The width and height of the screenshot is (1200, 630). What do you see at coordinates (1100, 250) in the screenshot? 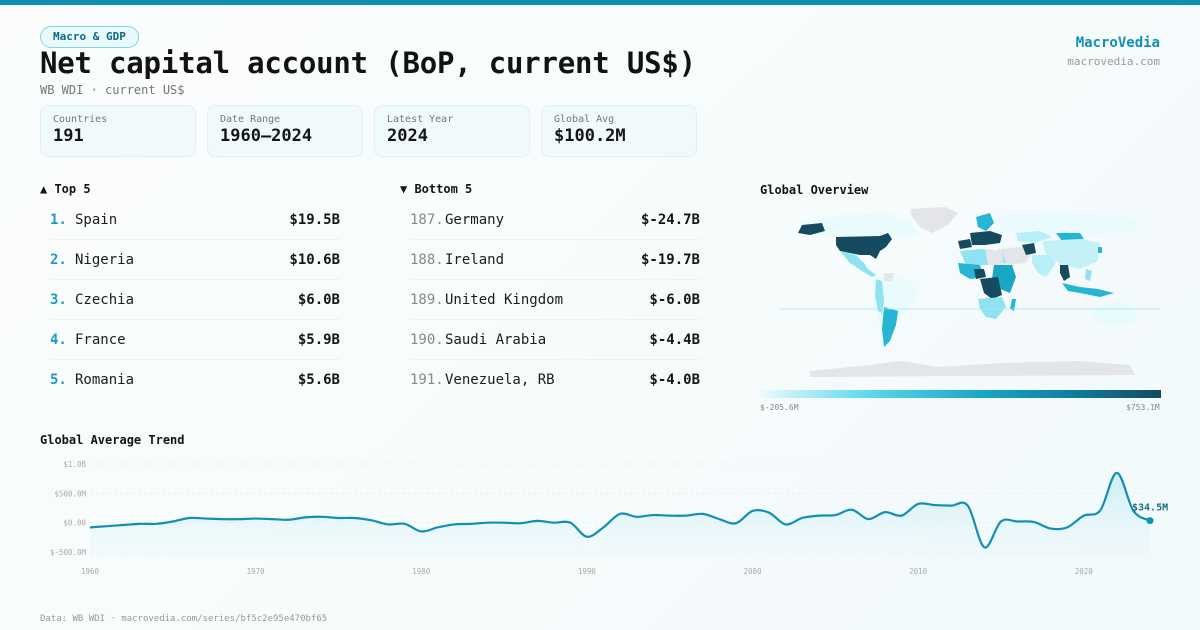
I see `region-korea` at bounding box center [1100, 250].